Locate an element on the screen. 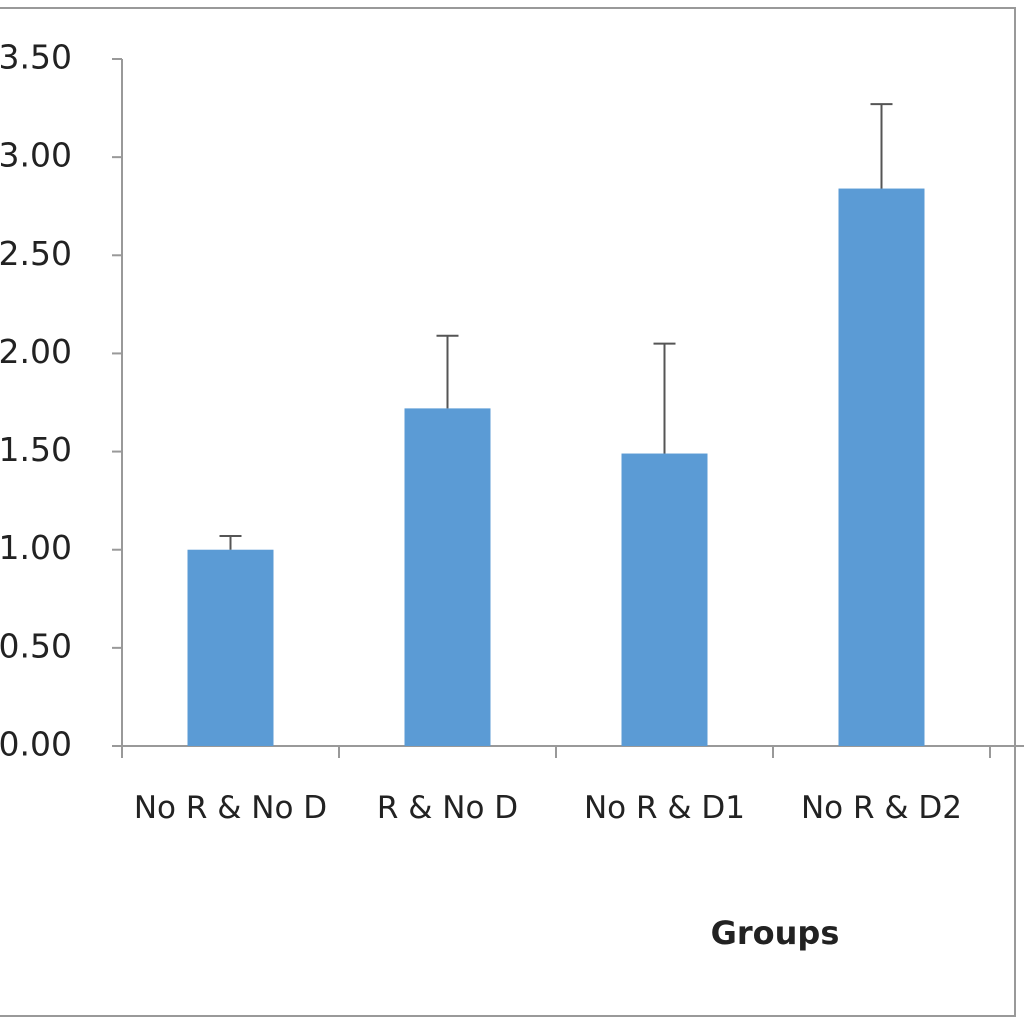  x-tick-label: No R & D2 is located at coordinates (881, 808).